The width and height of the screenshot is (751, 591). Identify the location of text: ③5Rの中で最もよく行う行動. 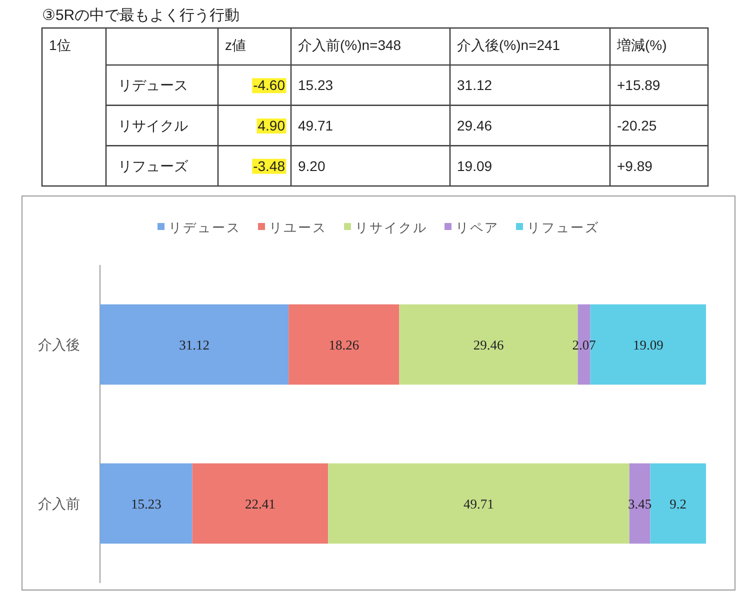
(141, 15).